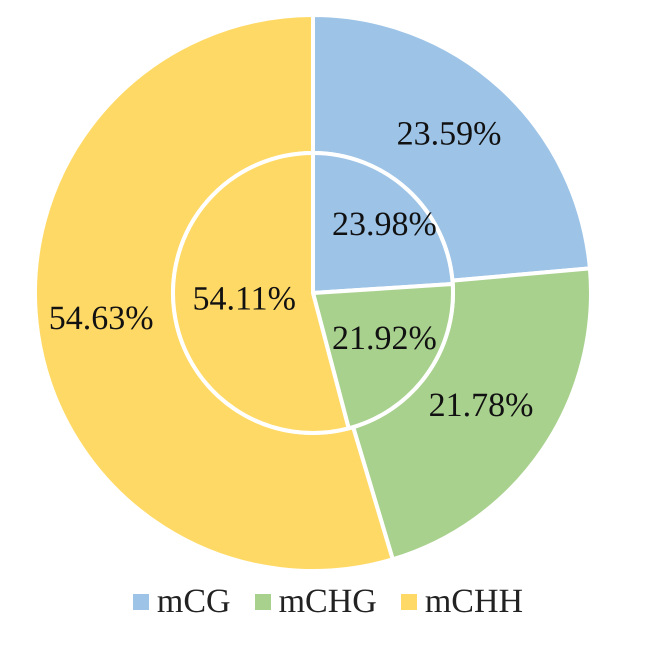 The image size is (654, 664). Describe the element at coordinates (474, 602) in the screenshot. I see `legend-label: mCHH` at that location.